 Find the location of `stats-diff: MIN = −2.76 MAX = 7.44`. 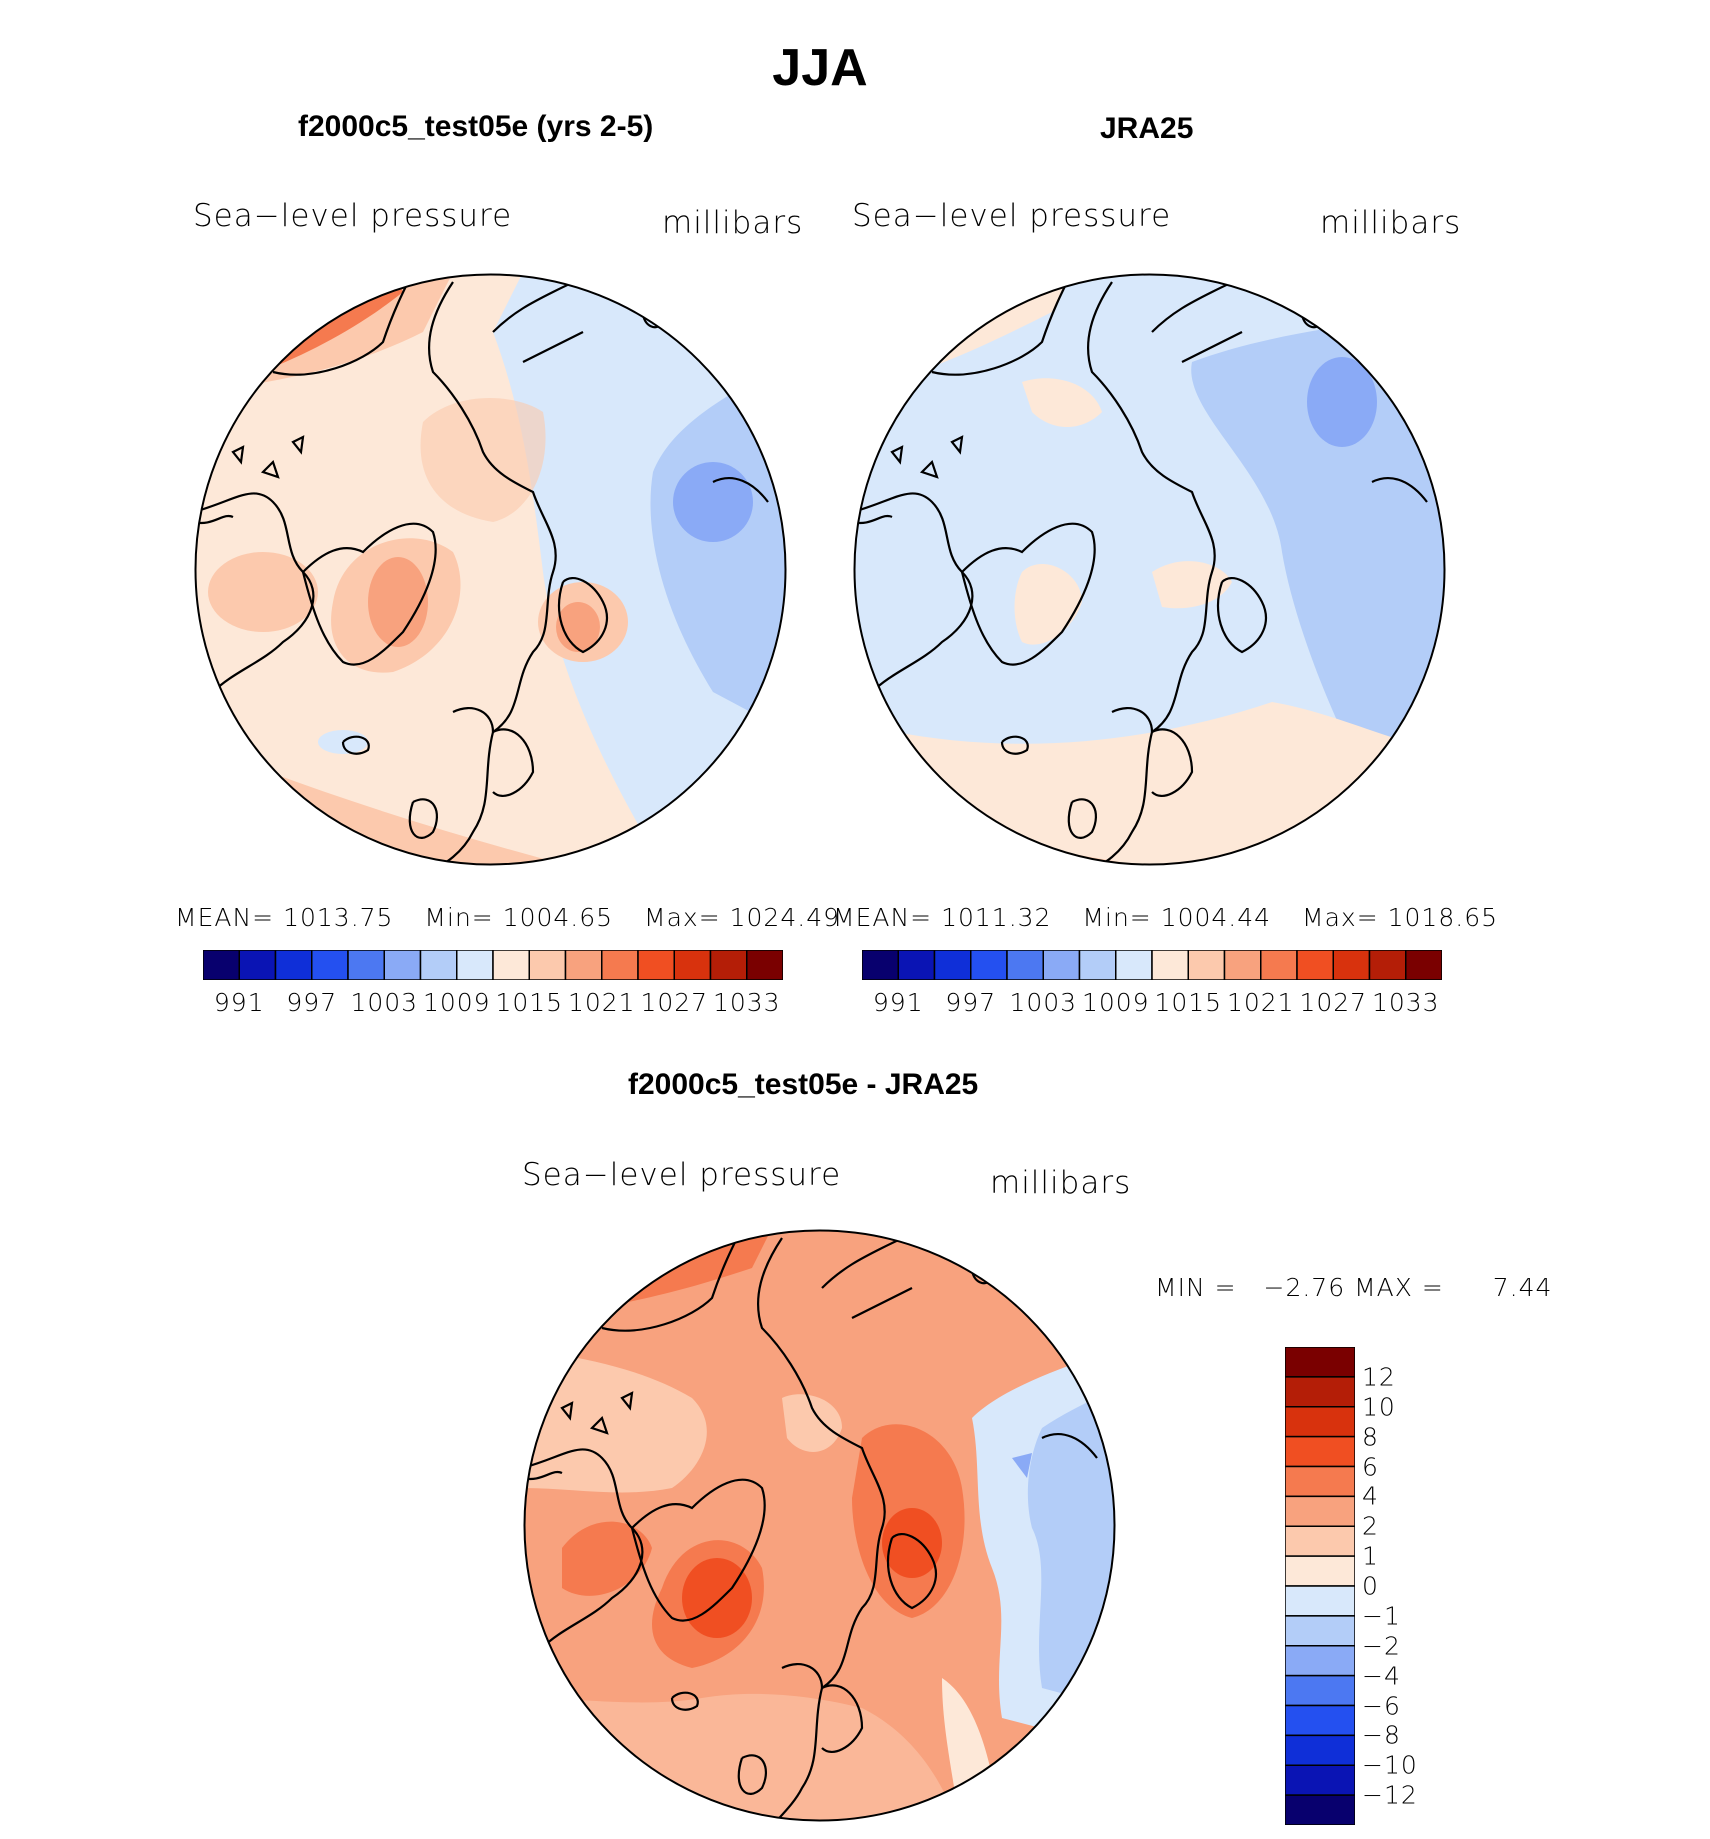

stats-diff: MIN = −2.76 MAX = 7.44 is located at coordinates (1353, 1287).